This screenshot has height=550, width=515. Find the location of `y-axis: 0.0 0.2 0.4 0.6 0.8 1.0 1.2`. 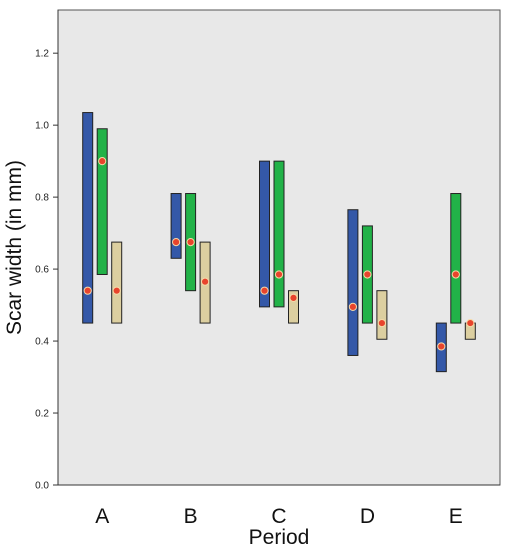

y-axis: 0.0 0.2 0.4 0.6 0.8 1.0 1.2 is located at coordinates (47, 251).